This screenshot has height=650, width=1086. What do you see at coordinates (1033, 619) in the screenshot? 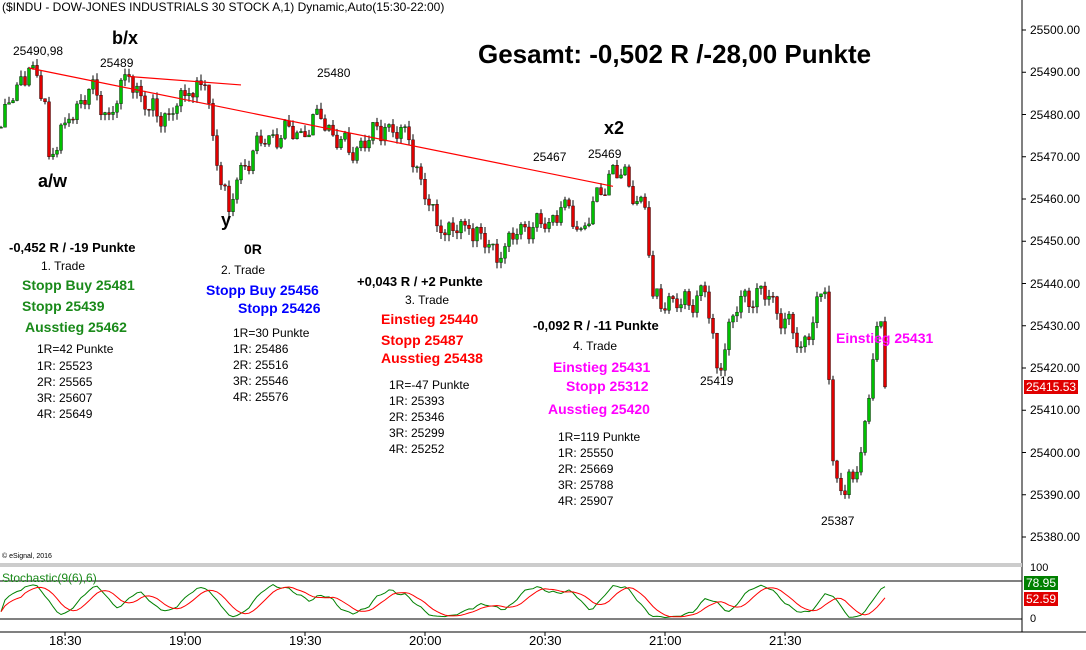
I see `stoch-level-label: 0` at bounding box center [1033, 619].